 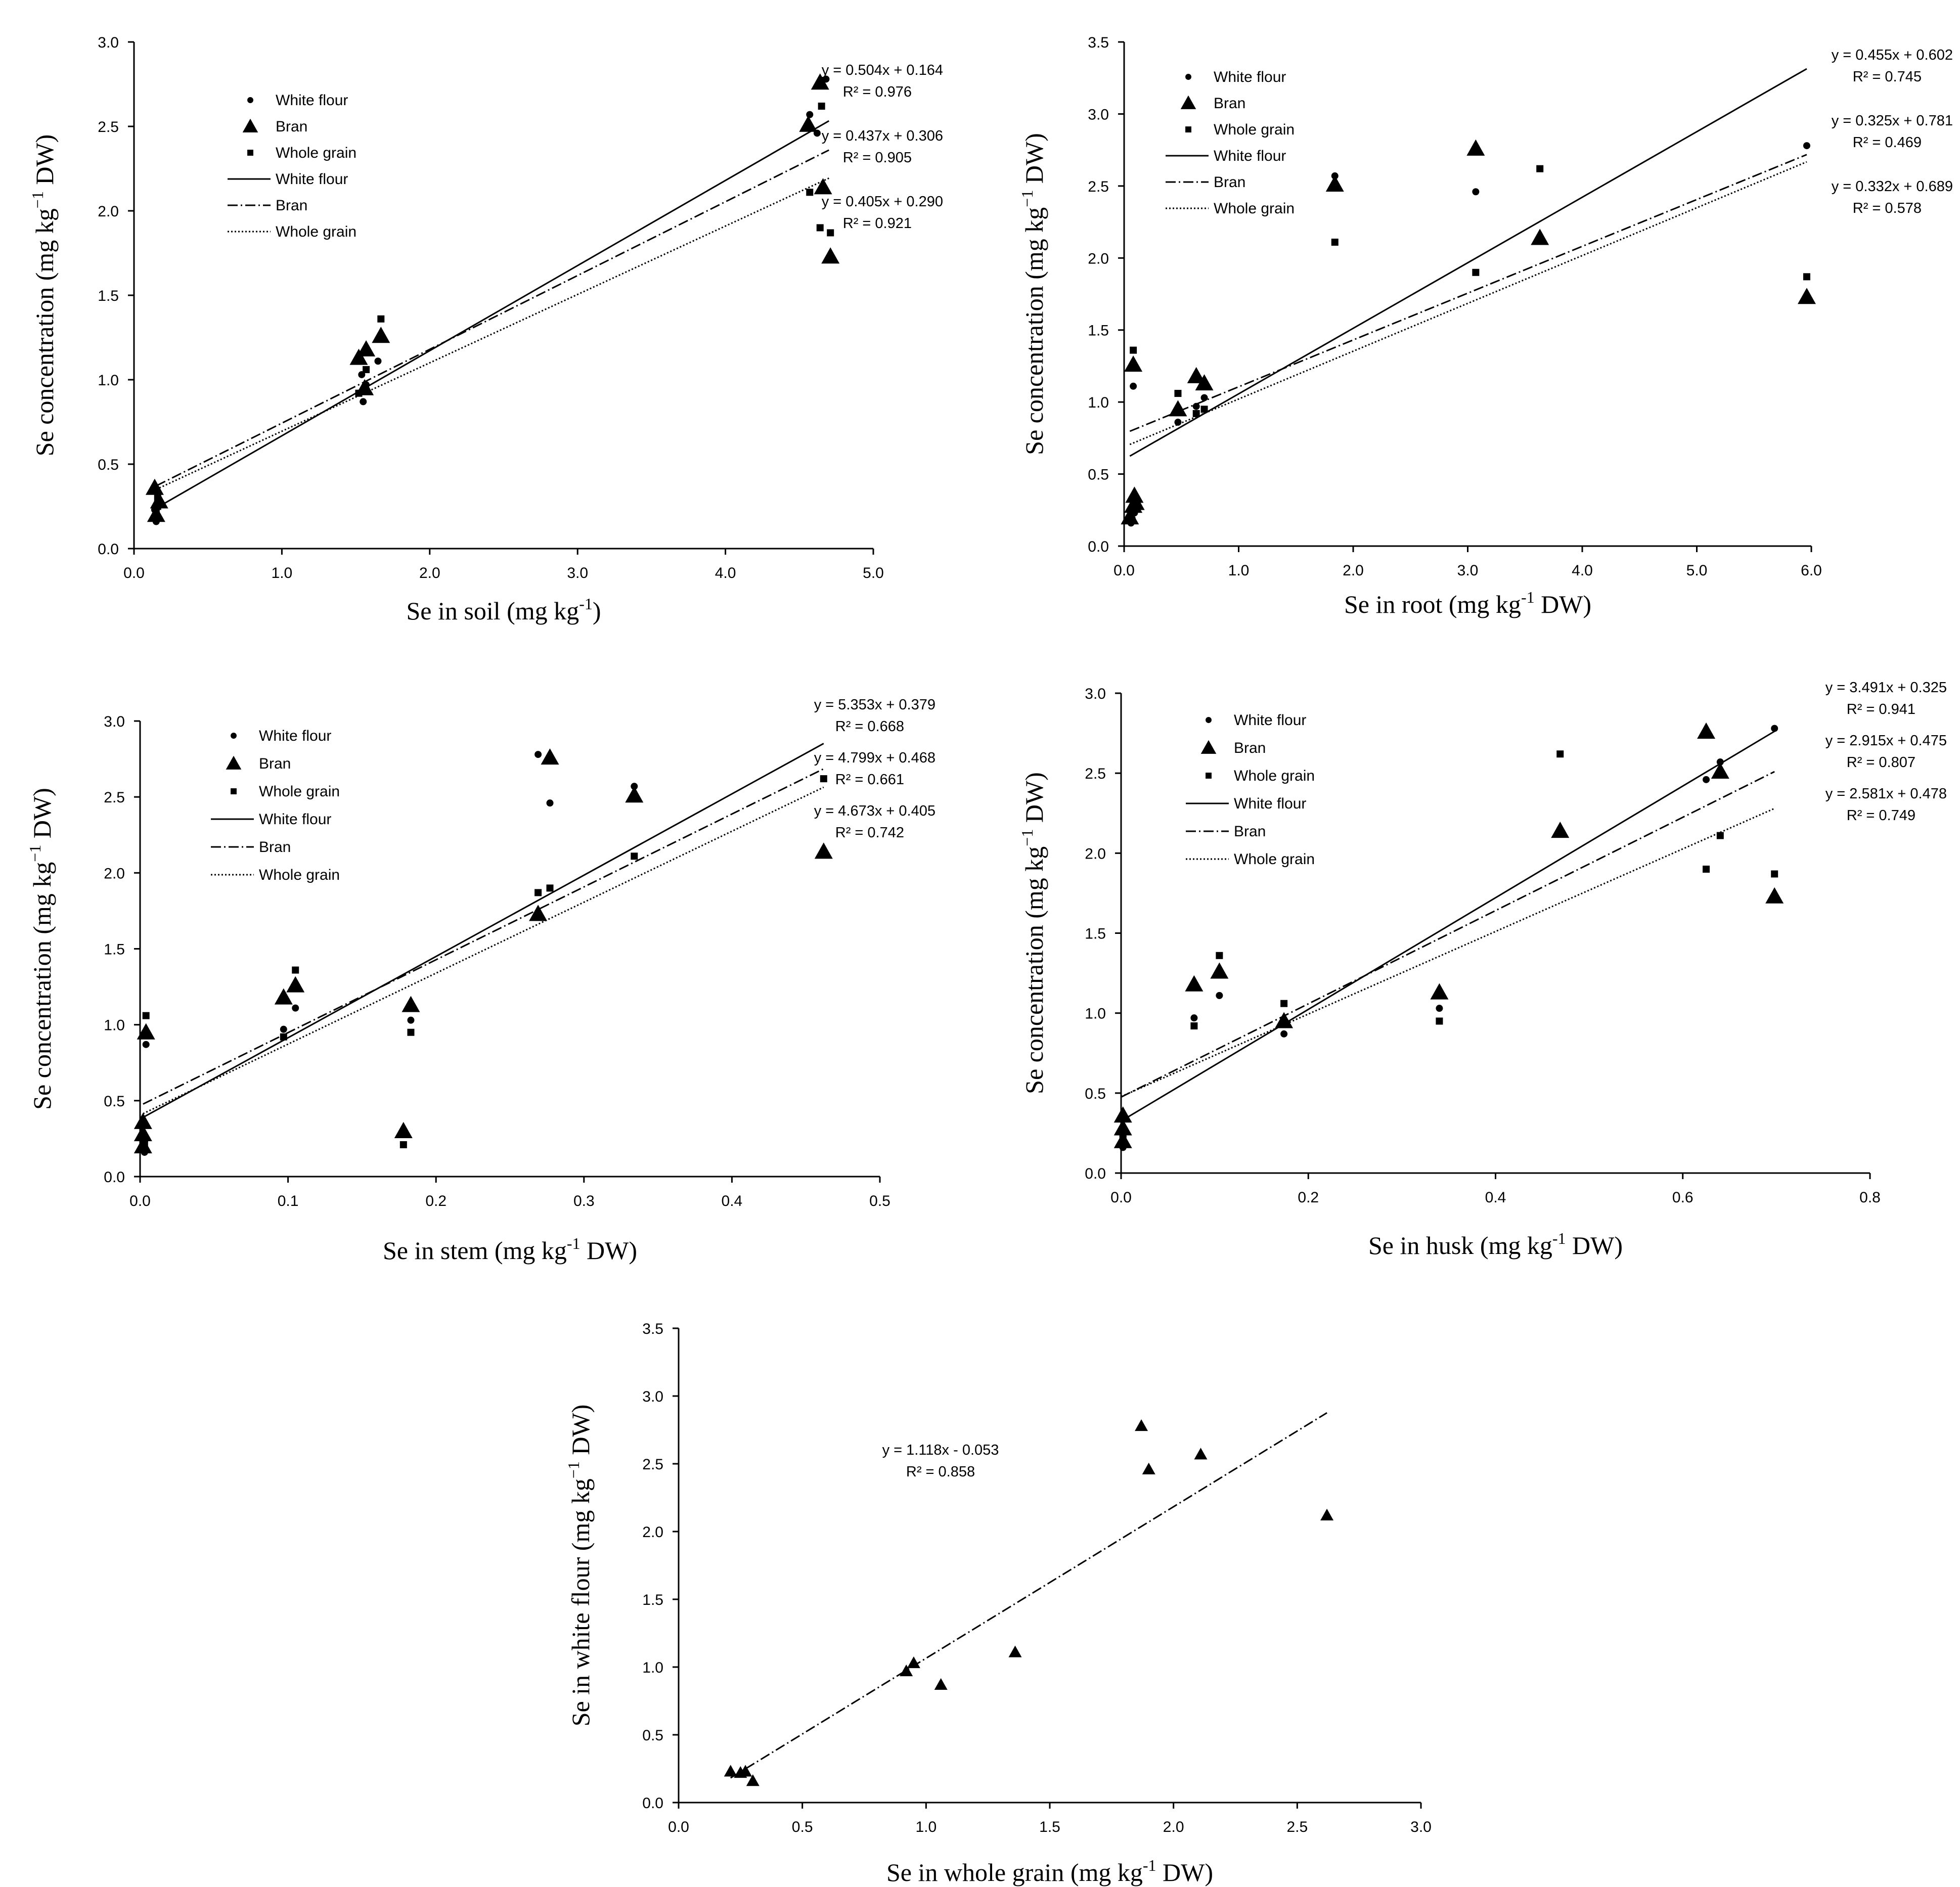 I want to click on y-tick-label: 3.5, so click(x=652, y=1329).